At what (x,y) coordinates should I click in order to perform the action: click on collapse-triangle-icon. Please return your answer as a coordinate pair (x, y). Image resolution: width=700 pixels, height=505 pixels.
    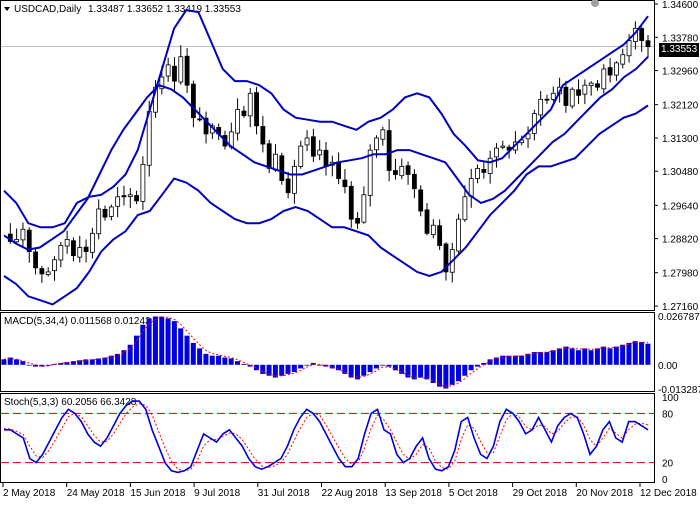
    Looking at the image, I should click on (7, 9).